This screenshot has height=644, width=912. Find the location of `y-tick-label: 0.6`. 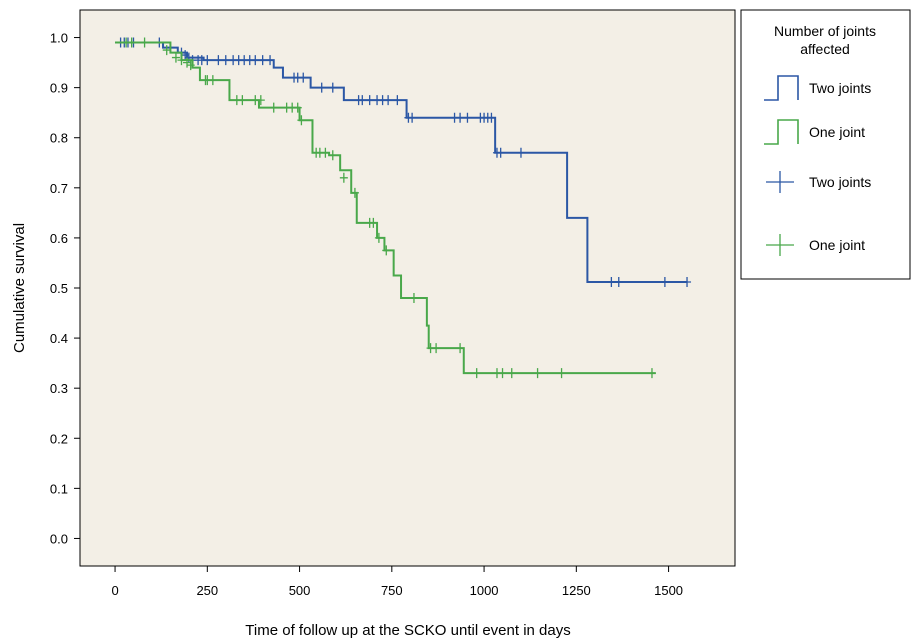

y-tick-label: 0.6 is located at coordinates (59, 238).